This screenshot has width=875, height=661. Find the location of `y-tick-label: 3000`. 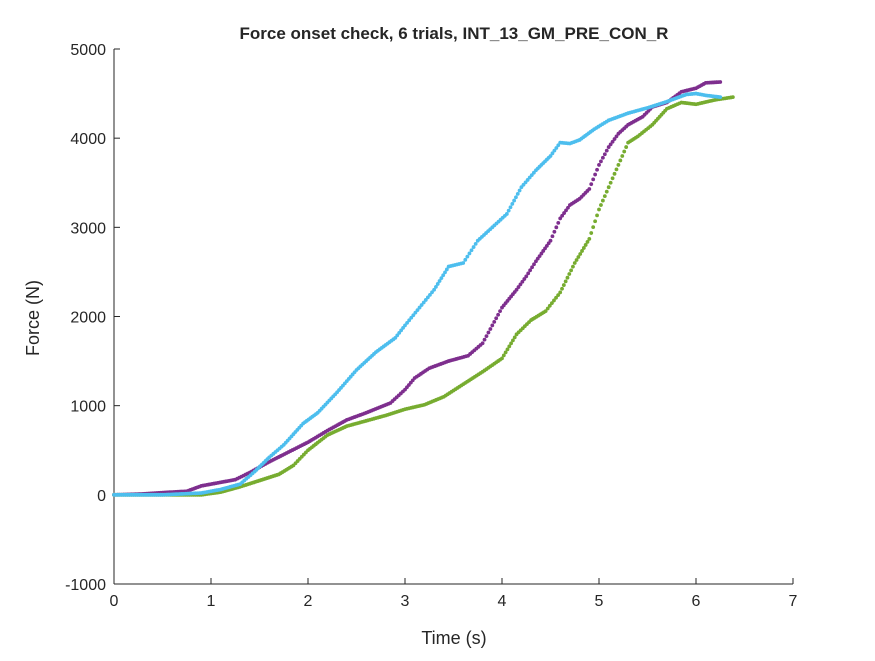

y-tick-label: 3000 is located at coordinates (88, 228).